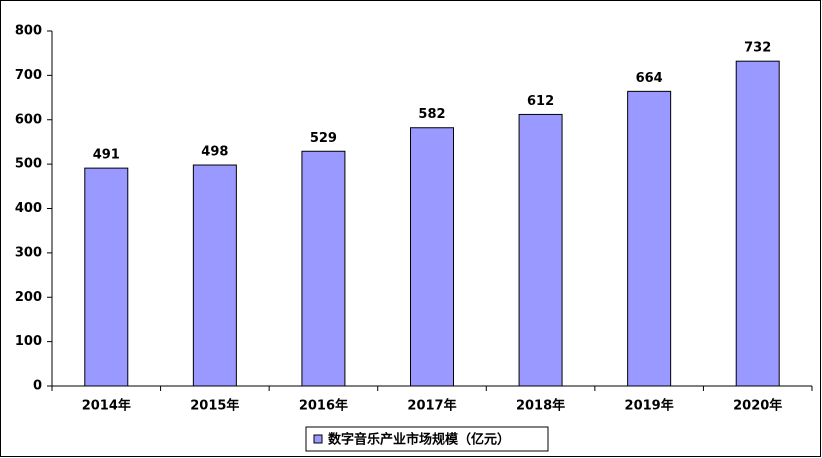 The width and height of the screenshot is (822, 458). I want to click on y-tick-label: 0, so click(37, 386).